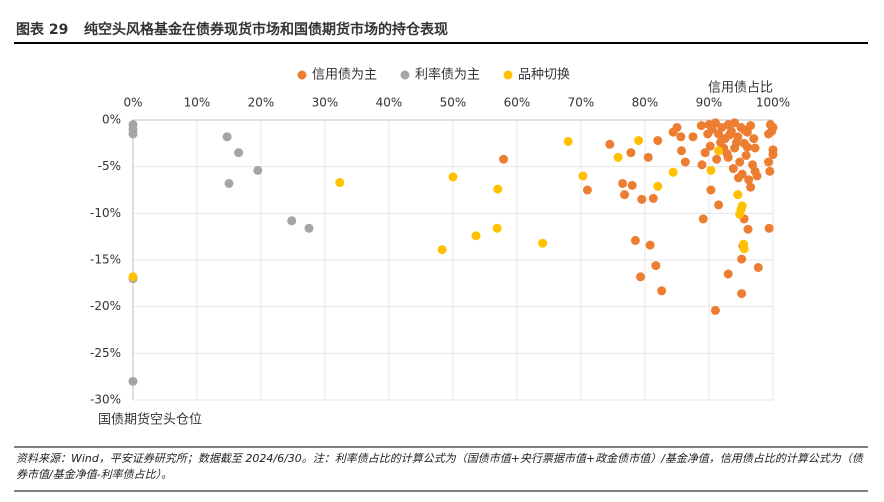 This screenshot has width=884, height=502. I want to click on y-tick-label: -10%, so click(105, 213).